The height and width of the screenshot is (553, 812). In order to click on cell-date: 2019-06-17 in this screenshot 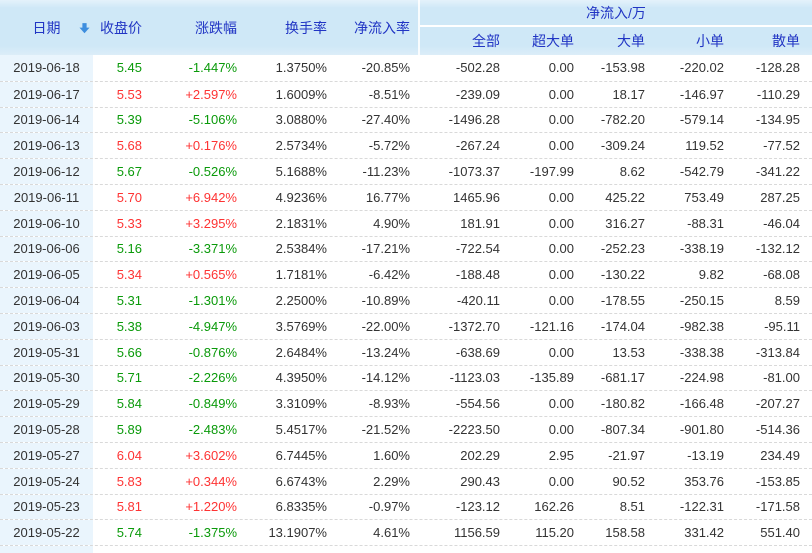, I will do `click(46, 94)`.